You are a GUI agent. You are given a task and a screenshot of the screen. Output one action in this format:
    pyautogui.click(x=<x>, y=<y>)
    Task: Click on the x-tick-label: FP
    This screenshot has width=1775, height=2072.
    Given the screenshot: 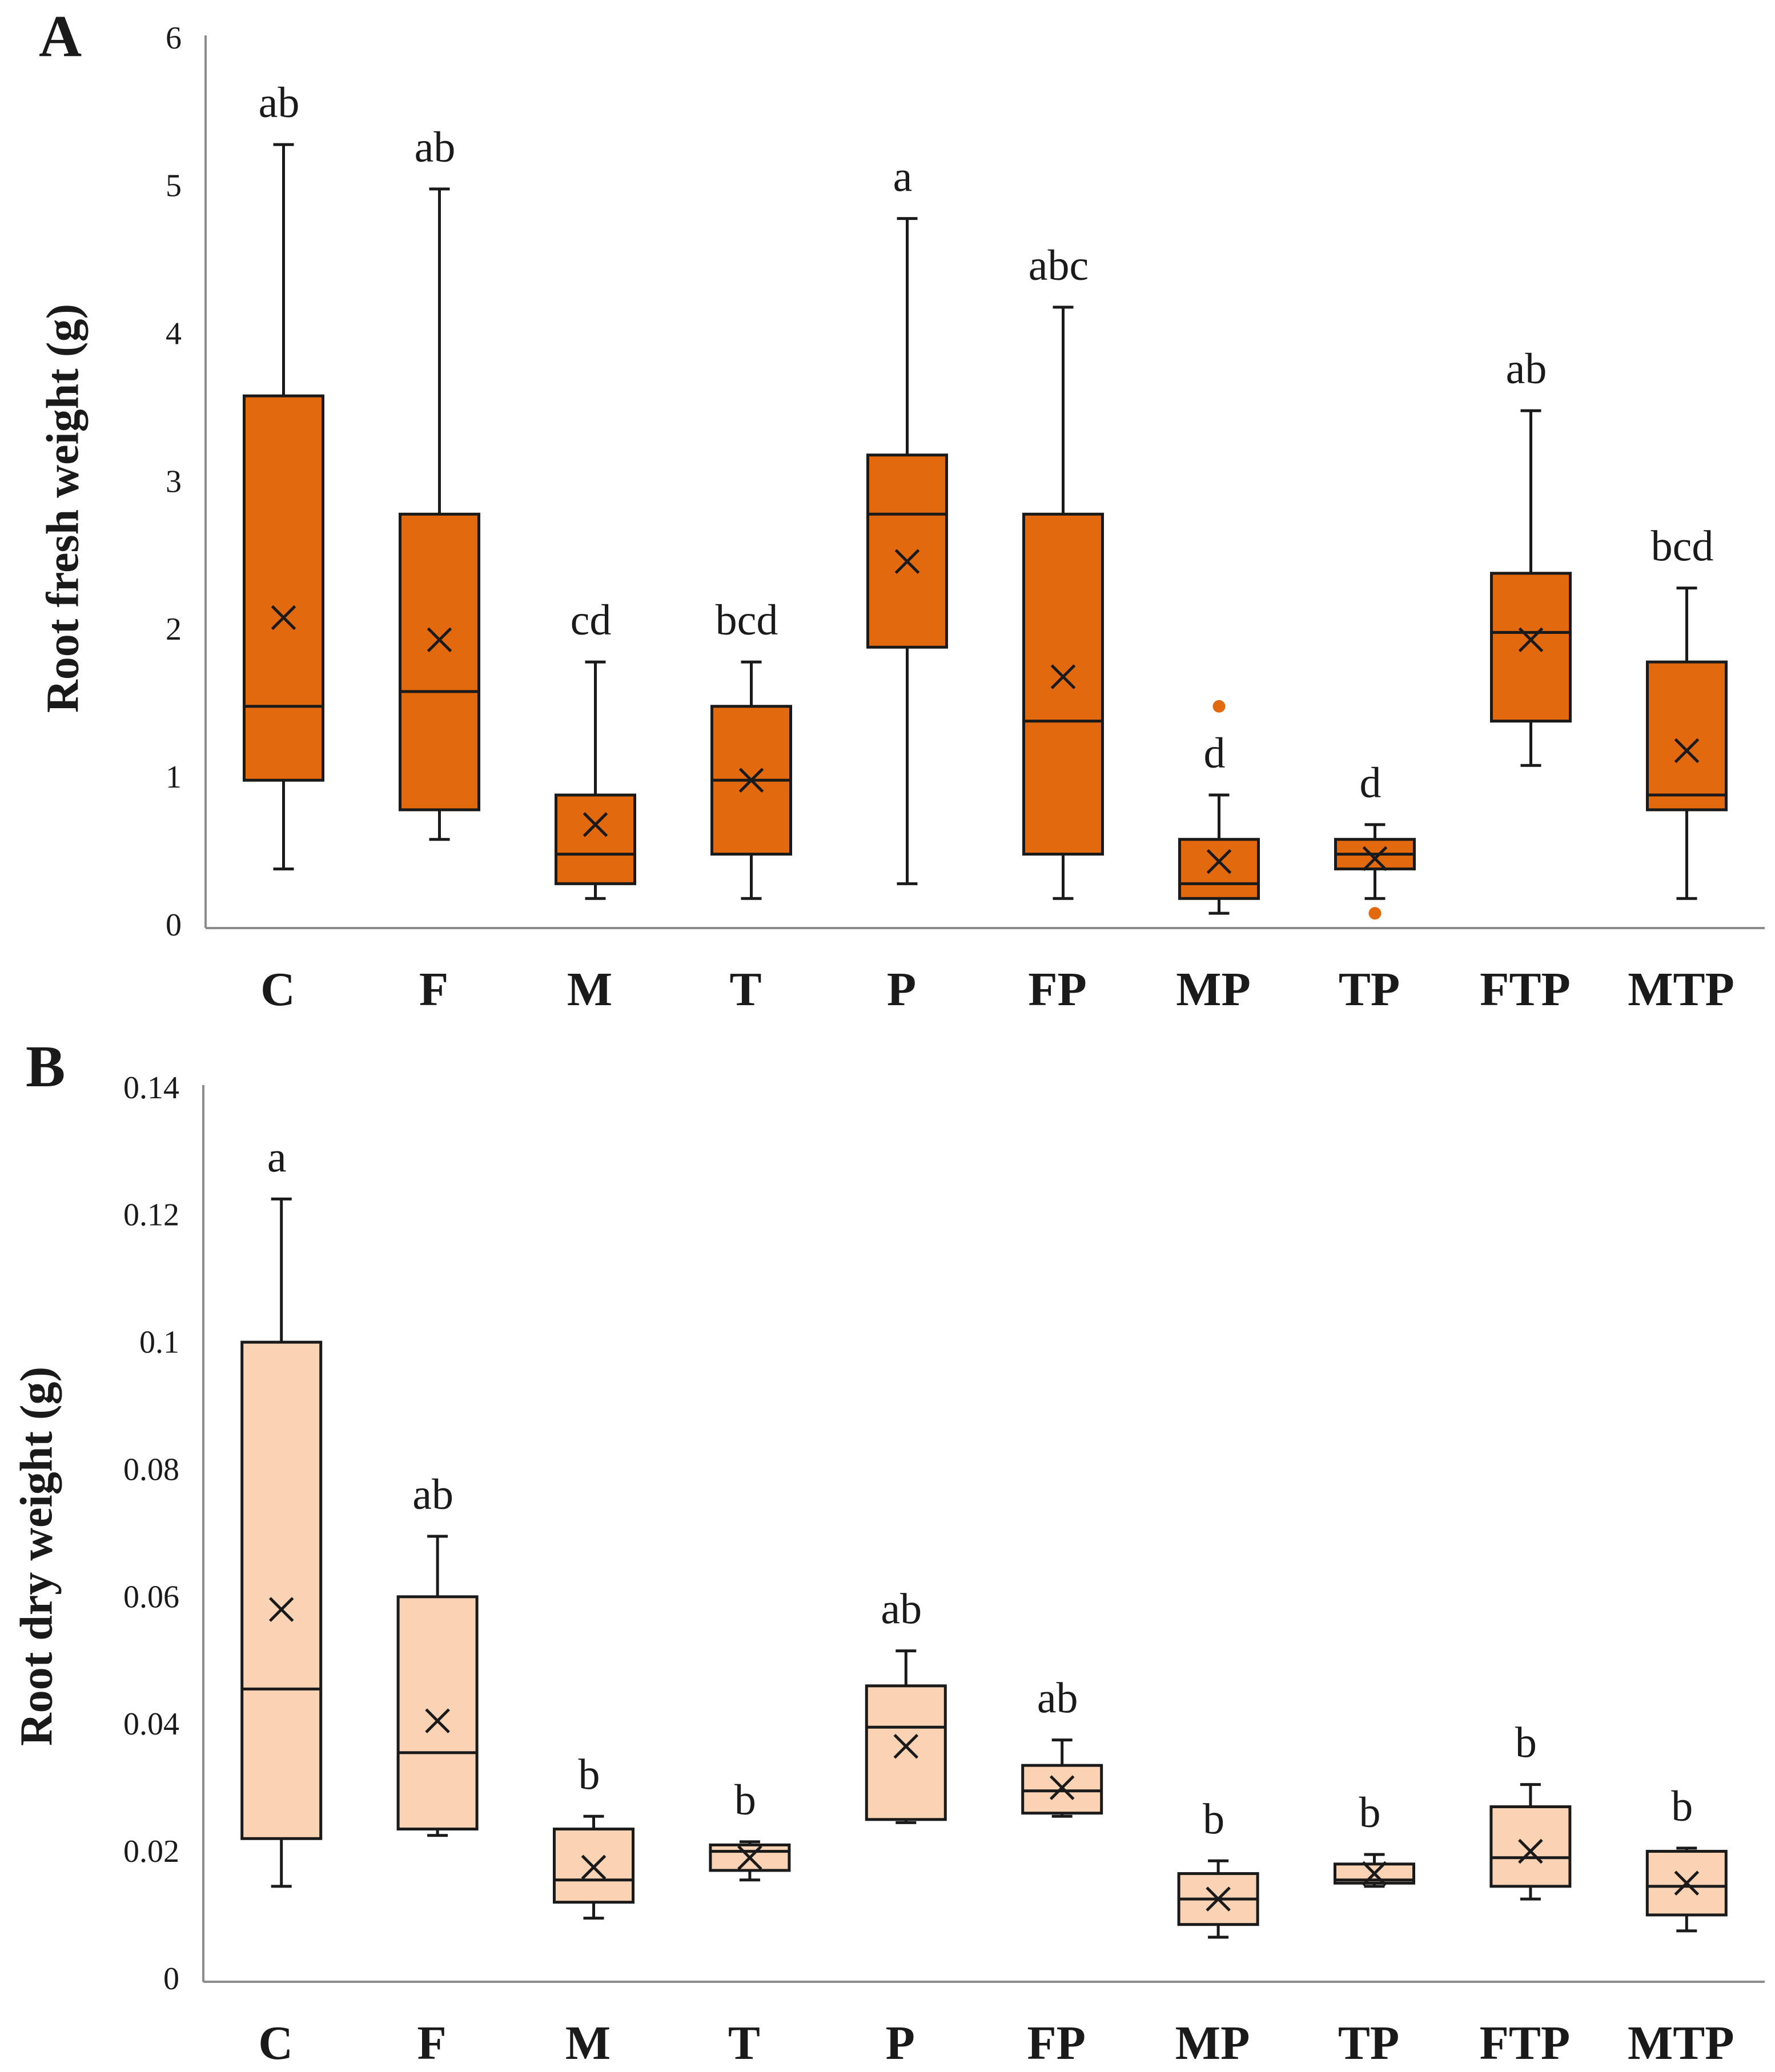 What is the action you would take?
    pyautogui.click(x=1057, y=990)
    